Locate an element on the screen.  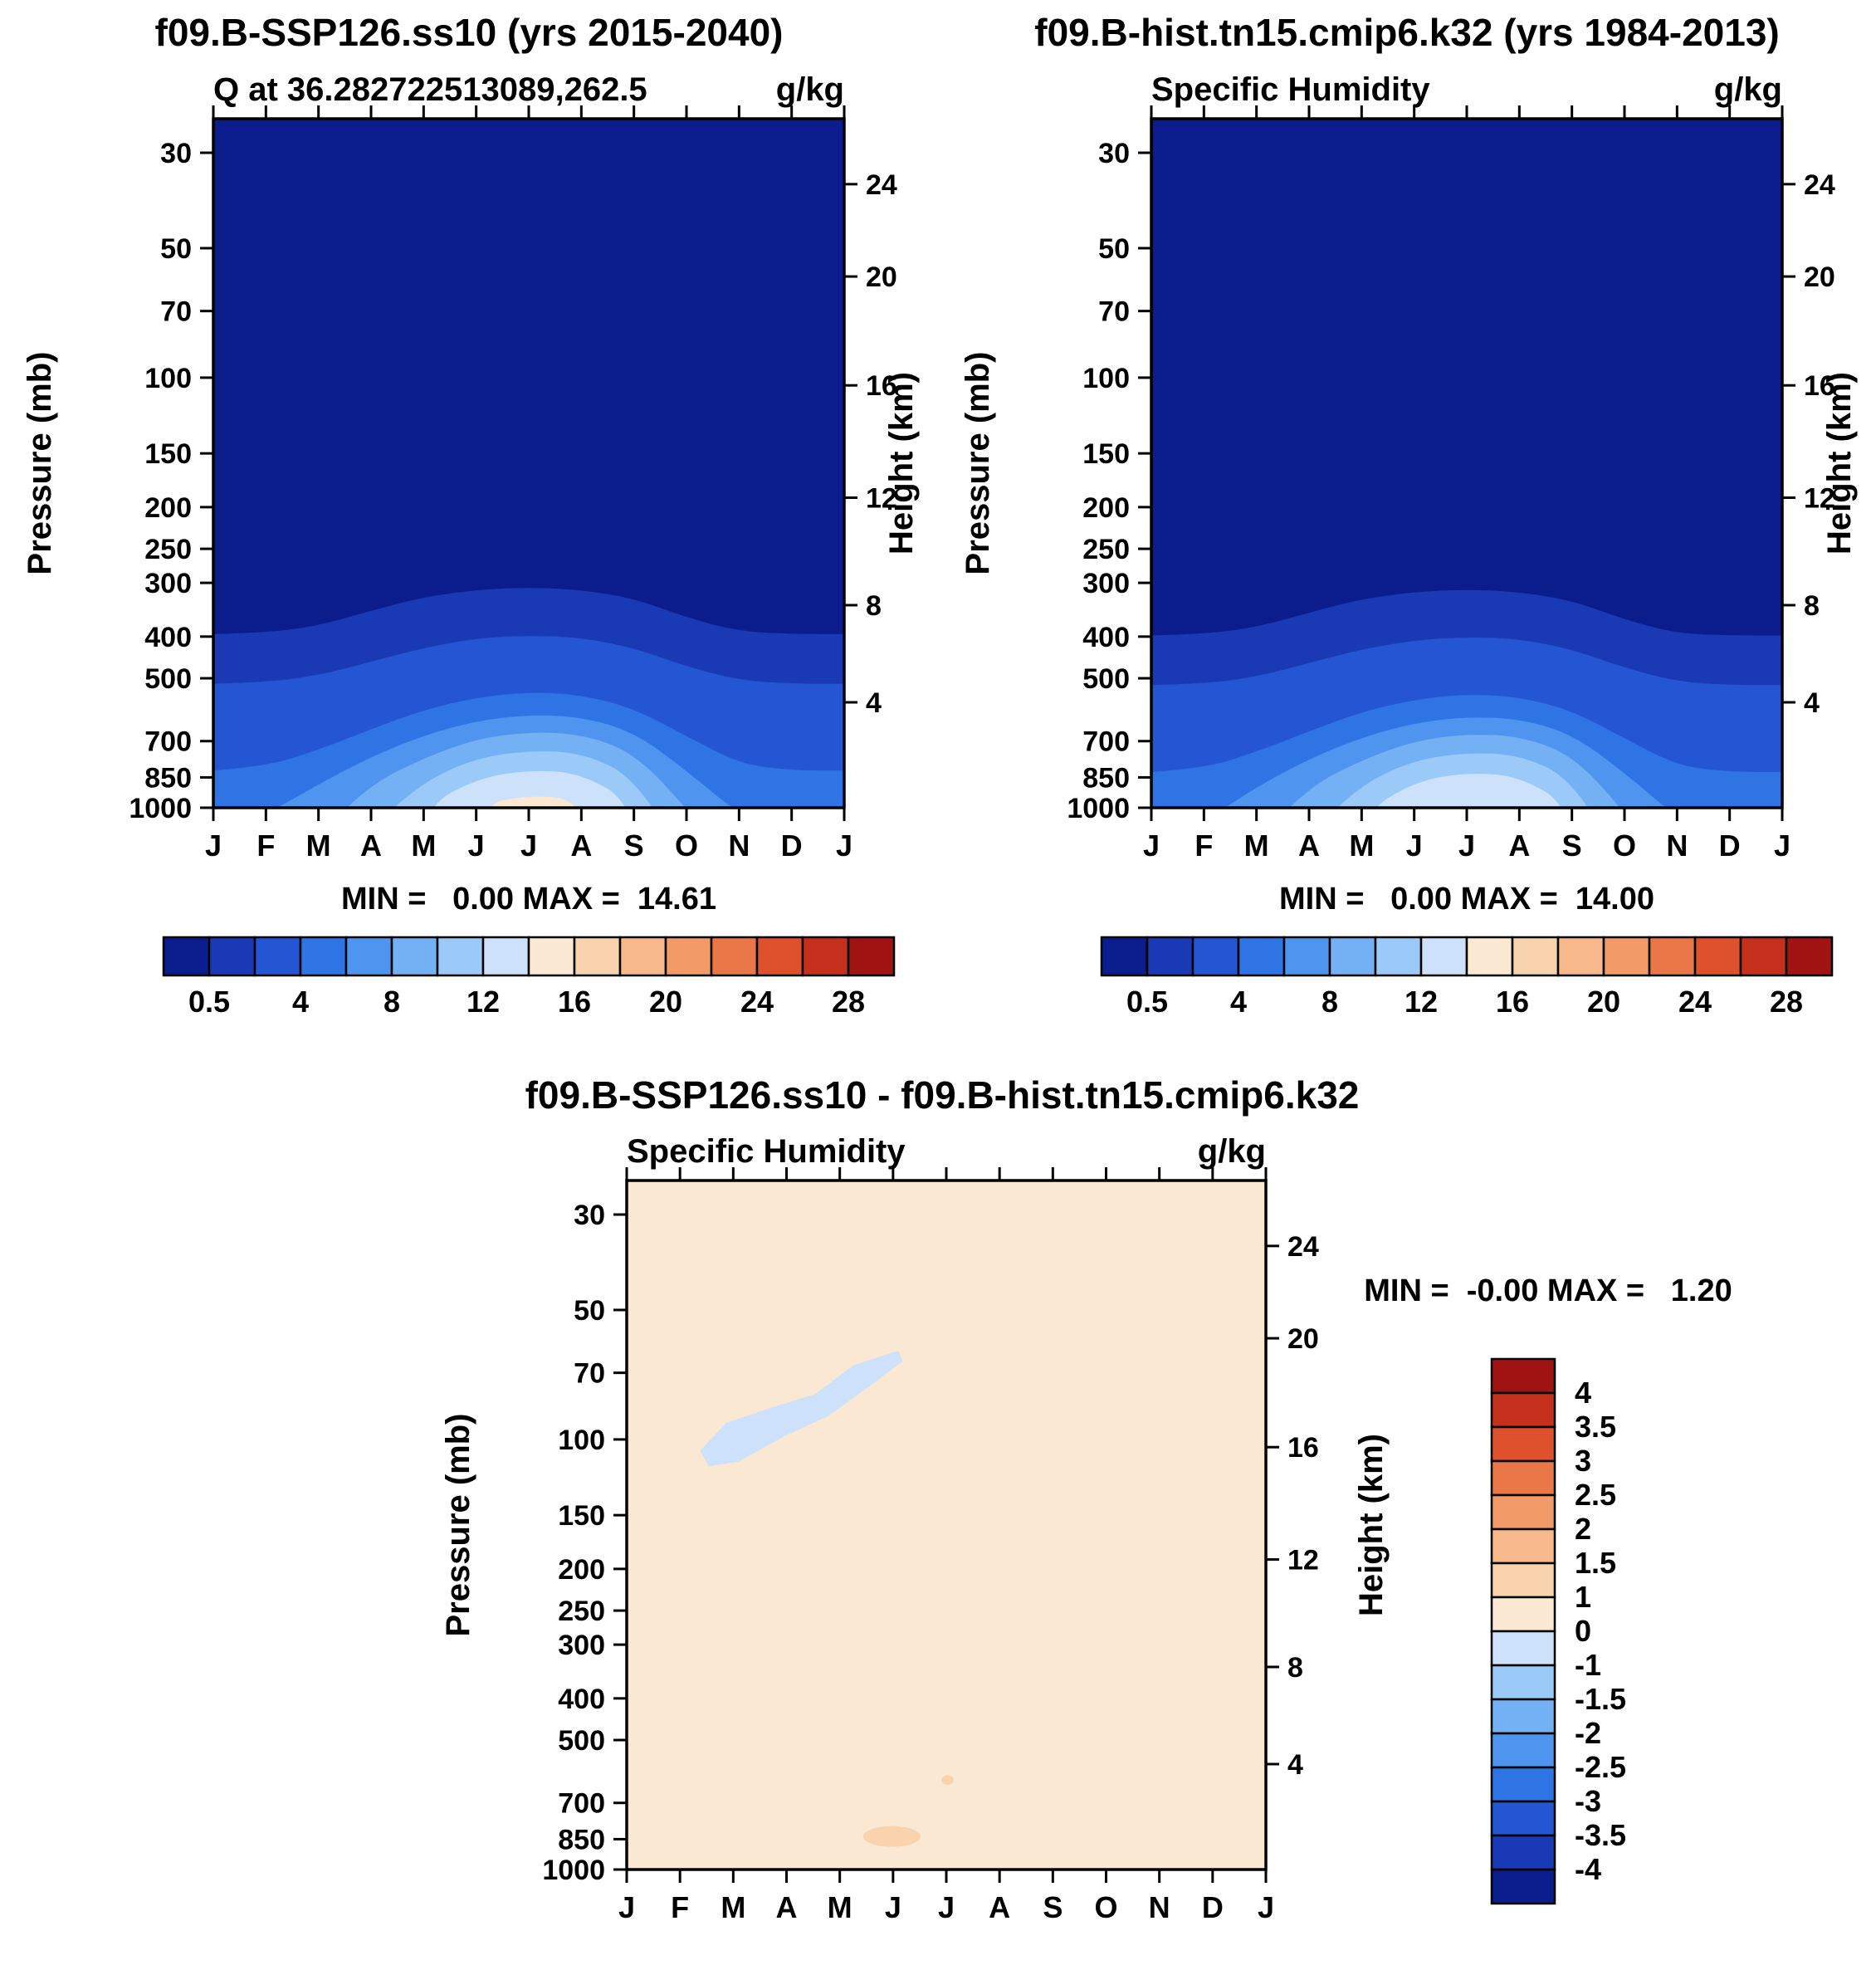
colorbar-label: 0 is located at coordinates (1583, 1631).